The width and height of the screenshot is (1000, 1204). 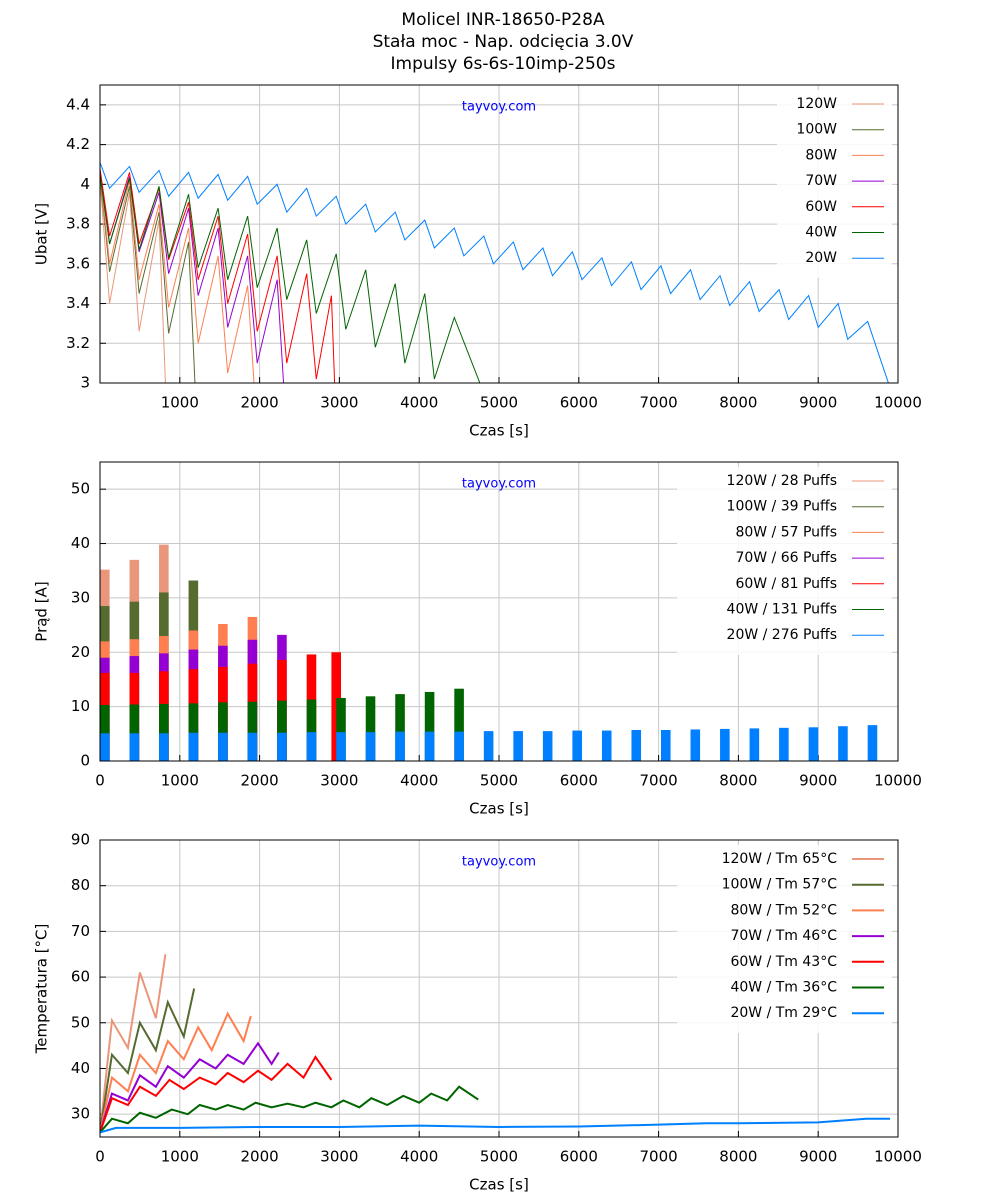 I want to click on y-tick-label: 50, so click(x=80, y=489).